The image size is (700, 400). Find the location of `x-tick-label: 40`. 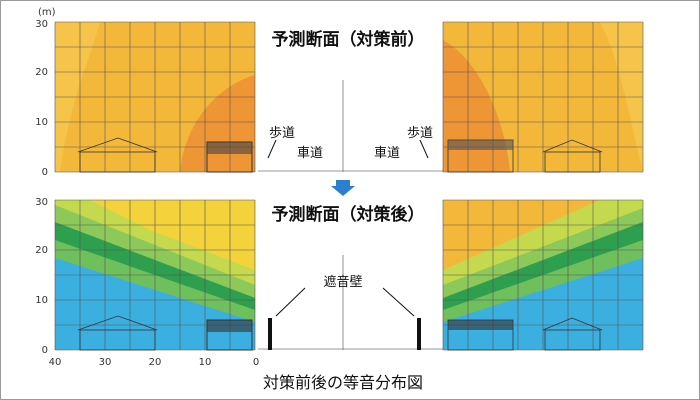

x-tick-label: 40 is located at coordinates (55, 362).